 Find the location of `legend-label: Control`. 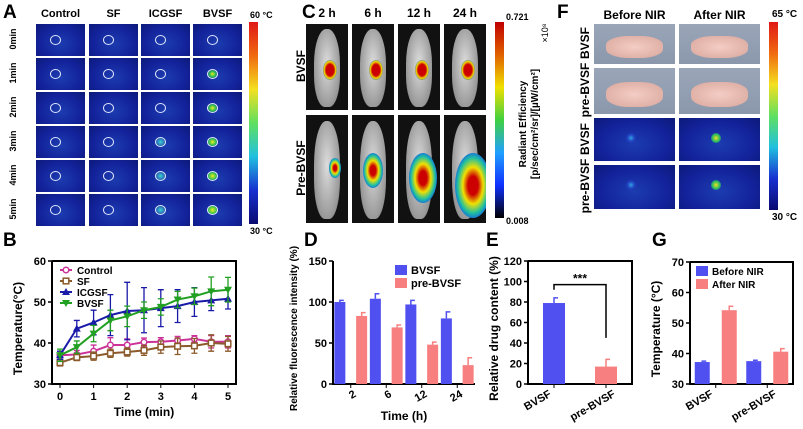

legend-label: Control is located at coordinates (95, 271).